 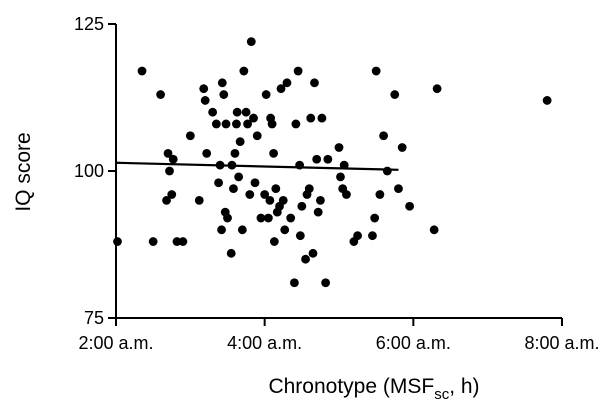 I want to click on x-tick-label: 8:00 a.m., so click(x=561, y=343).